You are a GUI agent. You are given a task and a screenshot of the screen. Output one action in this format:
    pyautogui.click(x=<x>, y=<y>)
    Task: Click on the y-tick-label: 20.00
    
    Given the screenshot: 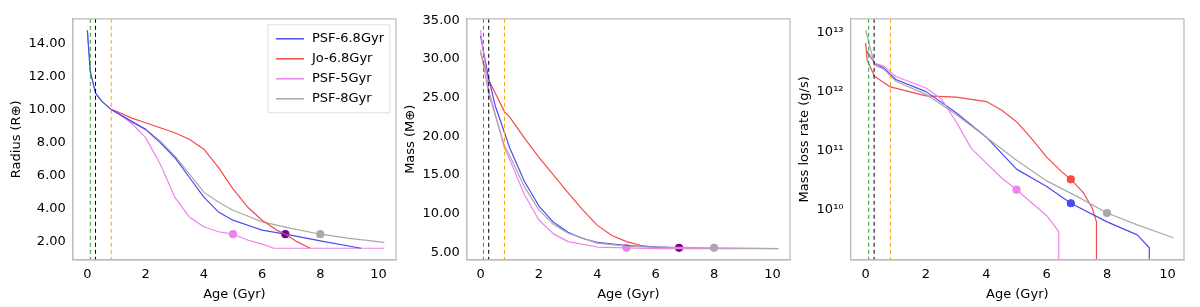 What is the action you would take?
    pyautogui.click(x=441, y=135)
    